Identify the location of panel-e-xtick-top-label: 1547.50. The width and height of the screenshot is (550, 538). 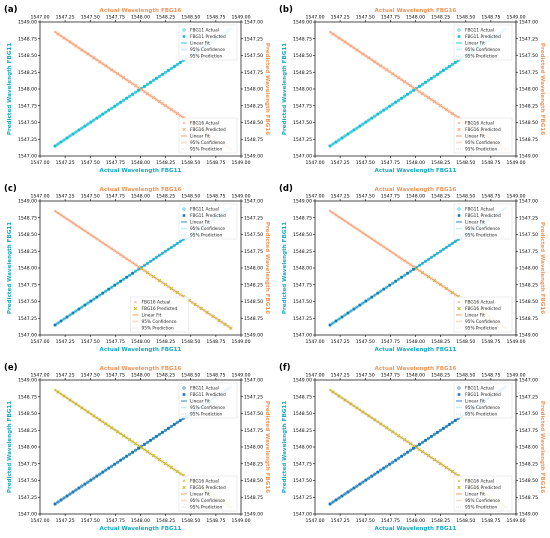
(90, 376).